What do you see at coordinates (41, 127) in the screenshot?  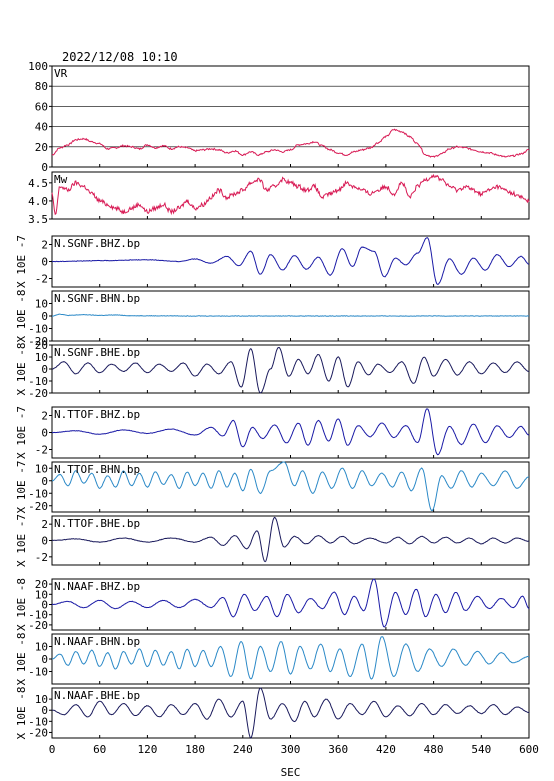 I see `y-tick-label: 40` at bounding box center [41, 127].